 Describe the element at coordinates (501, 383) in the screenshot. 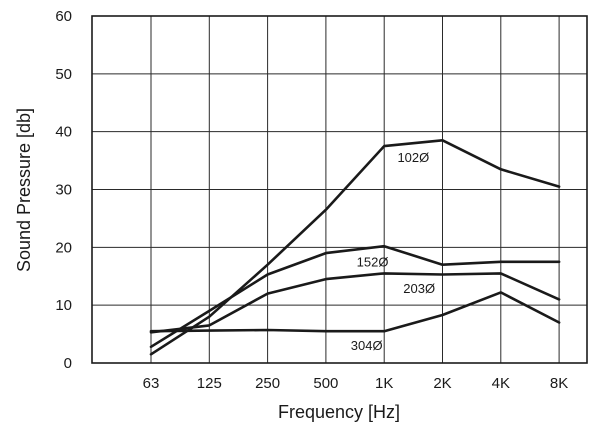

I see `x-tick-label: 4K` at that location.